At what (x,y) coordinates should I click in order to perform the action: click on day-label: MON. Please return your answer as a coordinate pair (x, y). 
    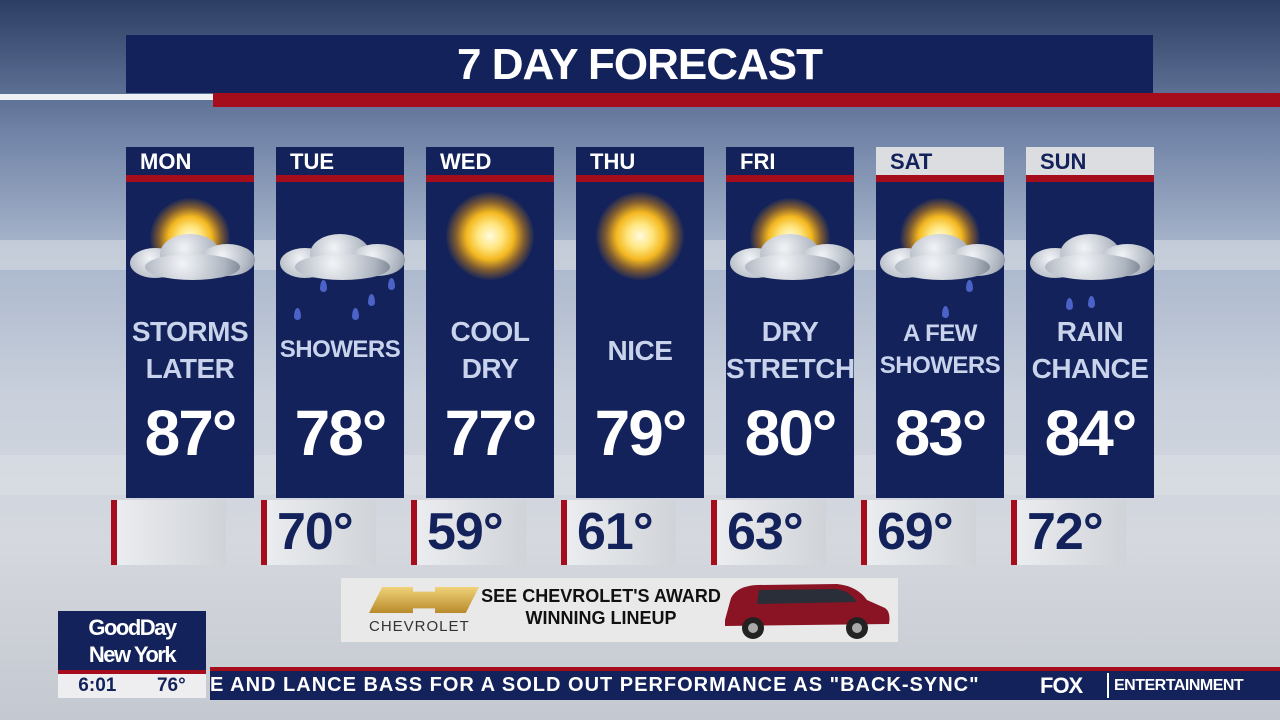
    Looking at the image, I should click on (166, 161).